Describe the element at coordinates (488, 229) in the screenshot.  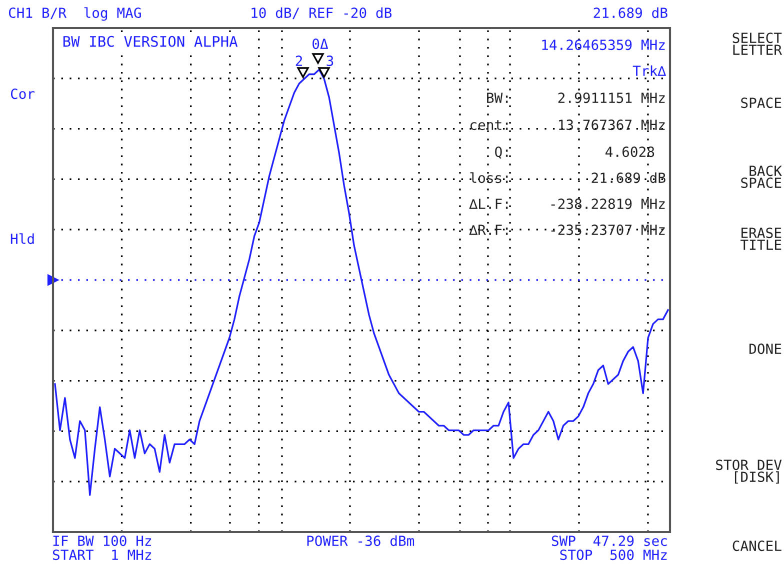
I see `annotation: ∆R.F:` at that location.